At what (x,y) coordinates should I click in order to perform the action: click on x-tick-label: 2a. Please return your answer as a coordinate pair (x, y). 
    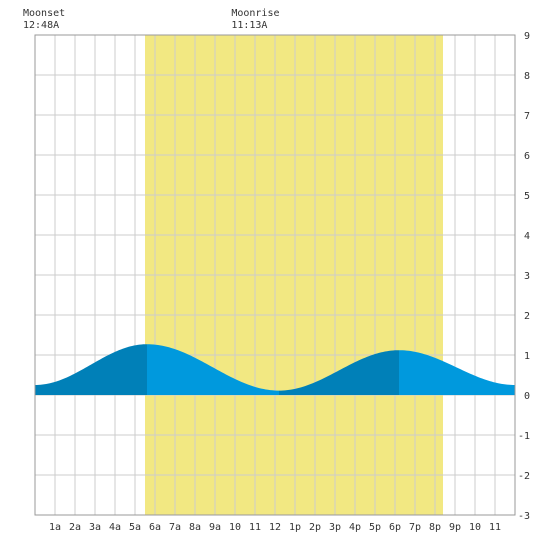
    Looking at the image, I should click on (75, 527).